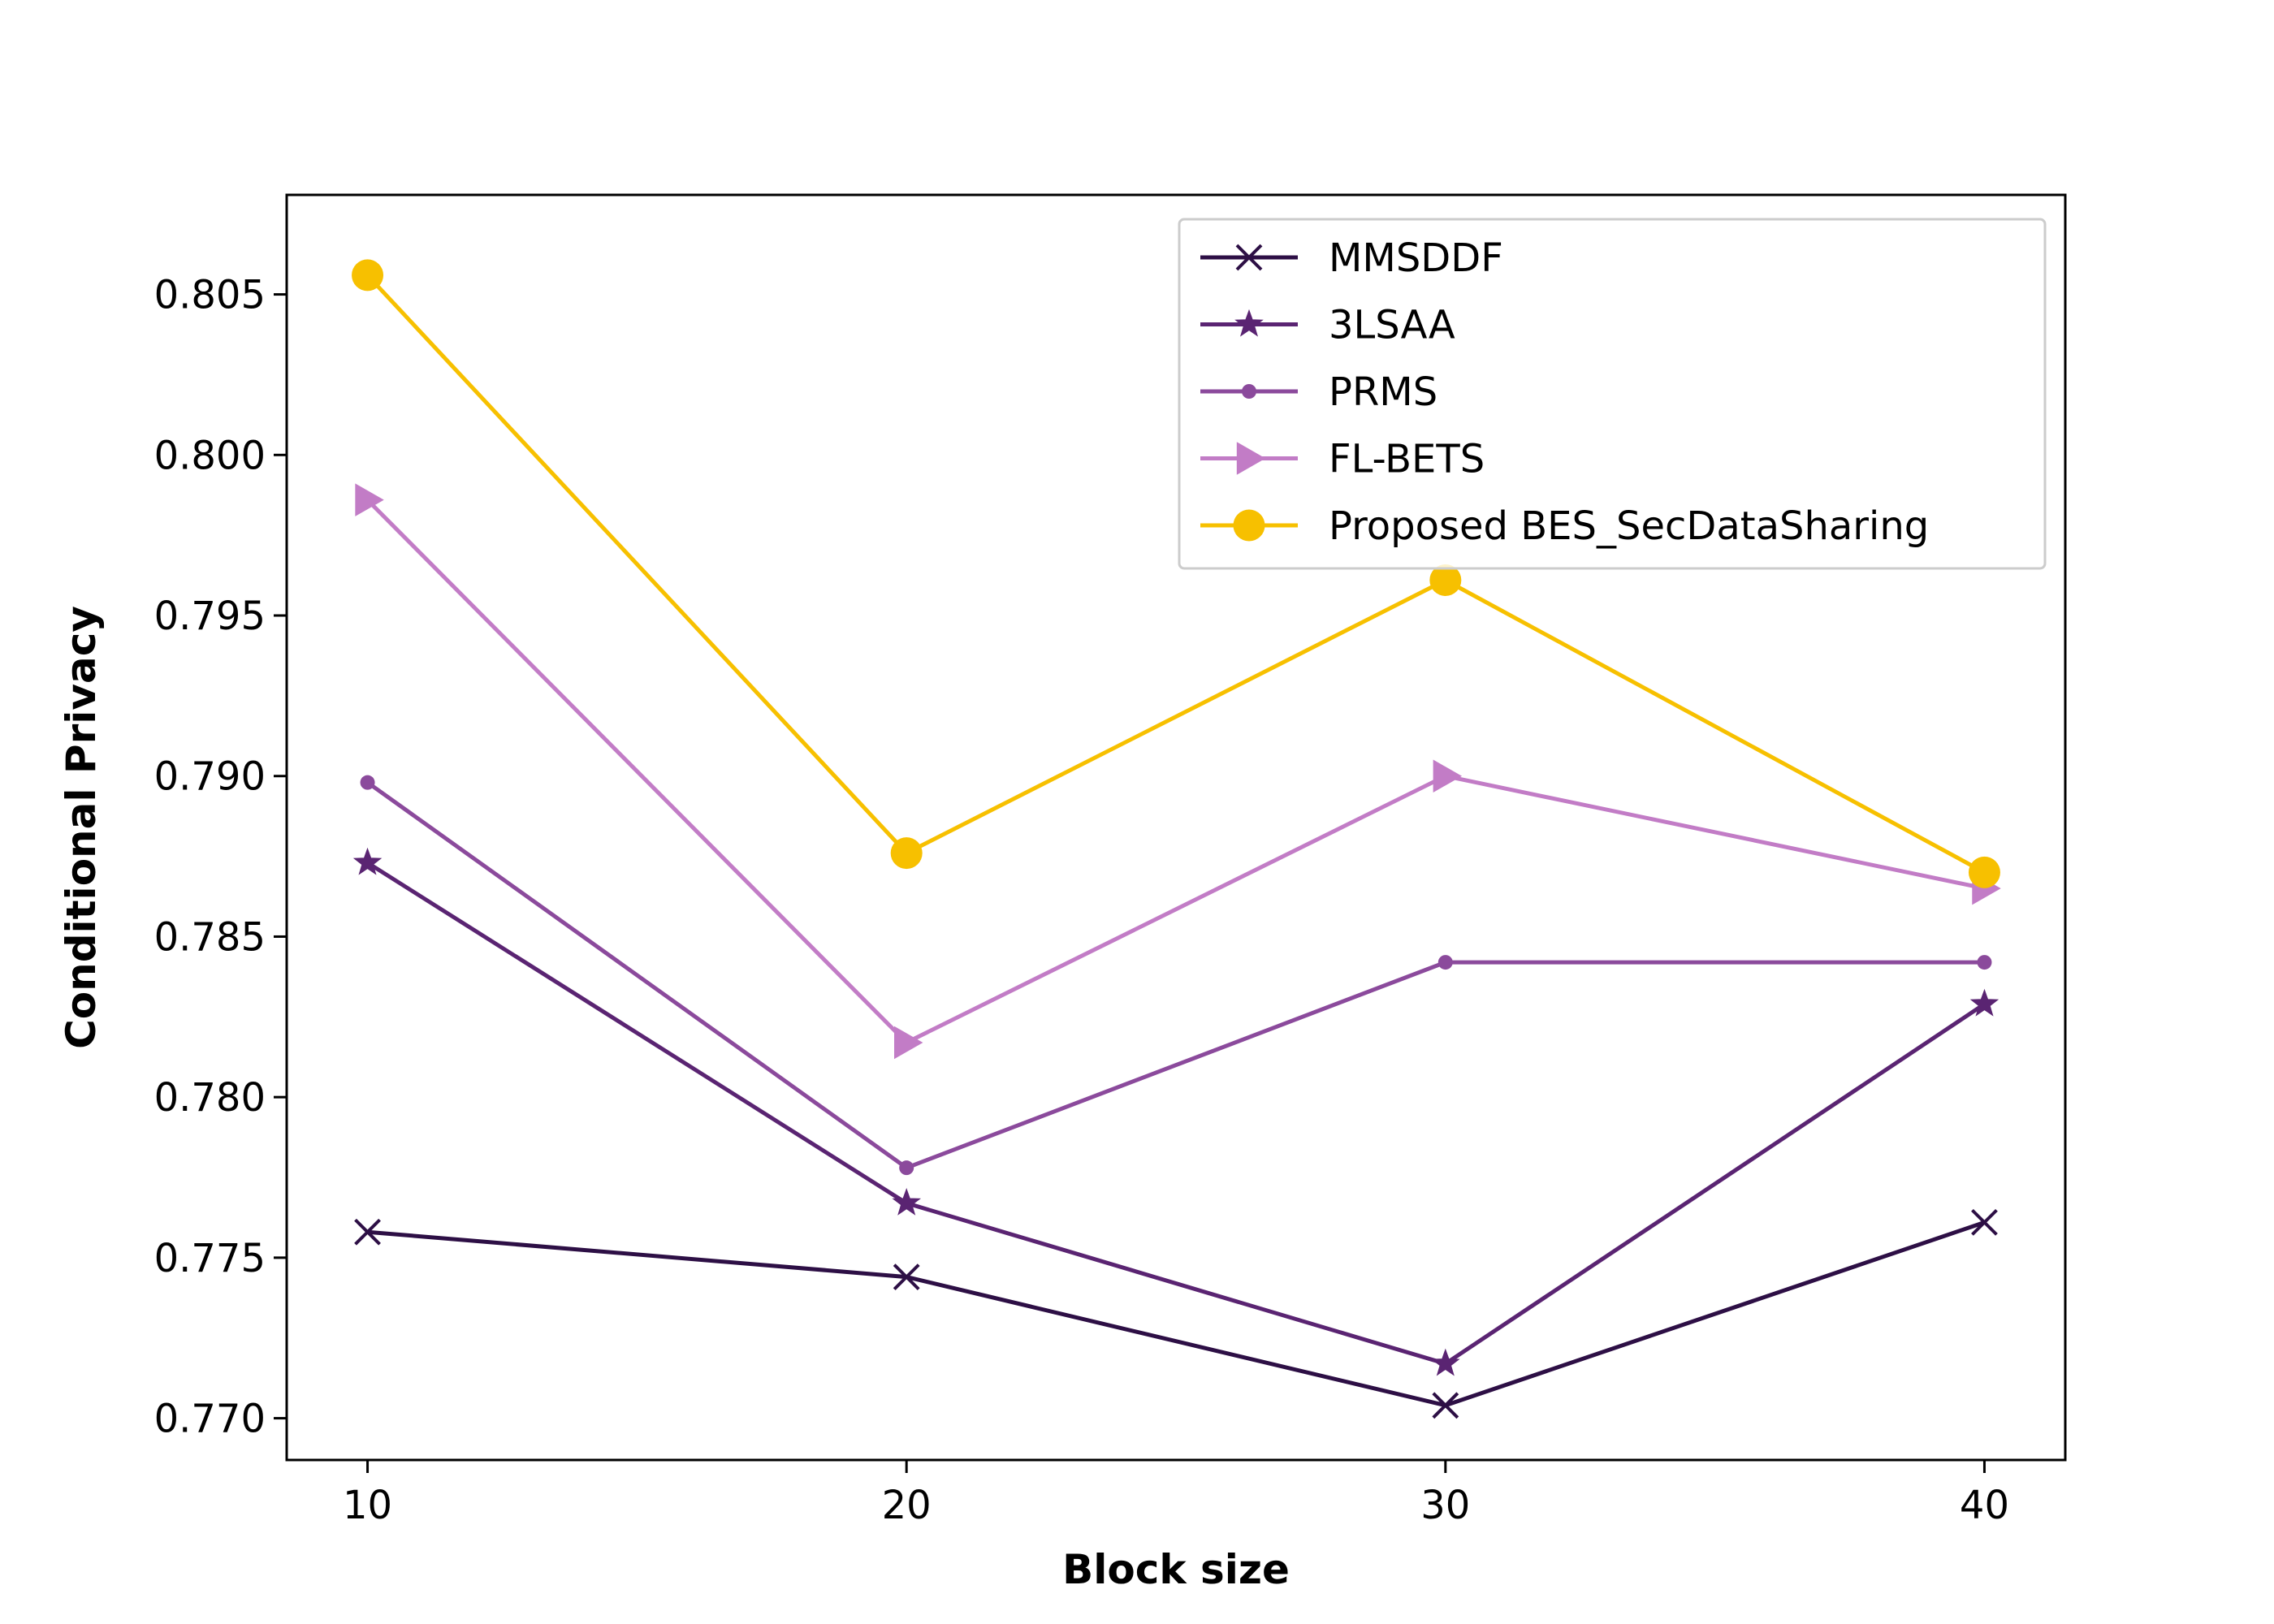  I want to click on y-tick-label: 0.790, so click(210, 777).